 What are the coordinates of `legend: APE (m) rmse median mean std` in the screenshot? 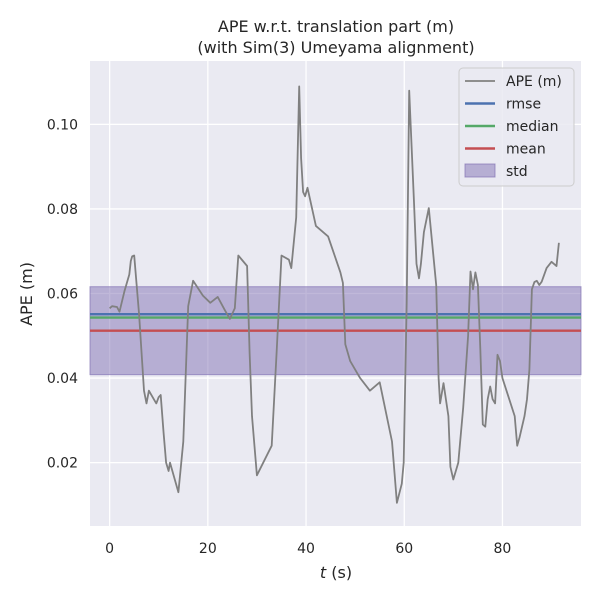 It's located at (516, 127).